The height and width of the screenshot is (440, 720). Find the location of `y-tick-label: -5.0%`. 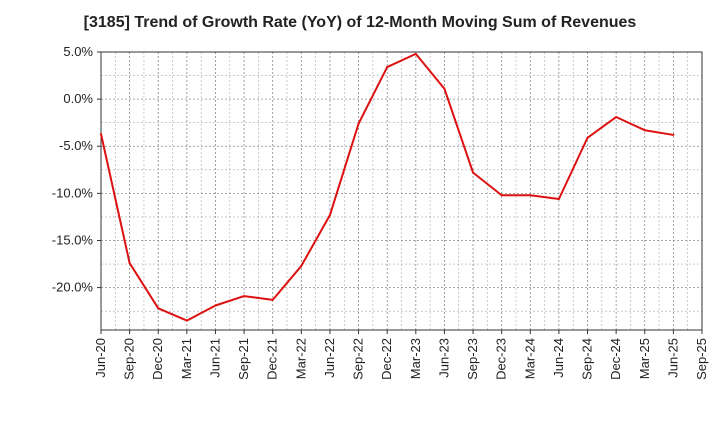

y-tick-label: -5.0% is located at coordinates (76, 145).